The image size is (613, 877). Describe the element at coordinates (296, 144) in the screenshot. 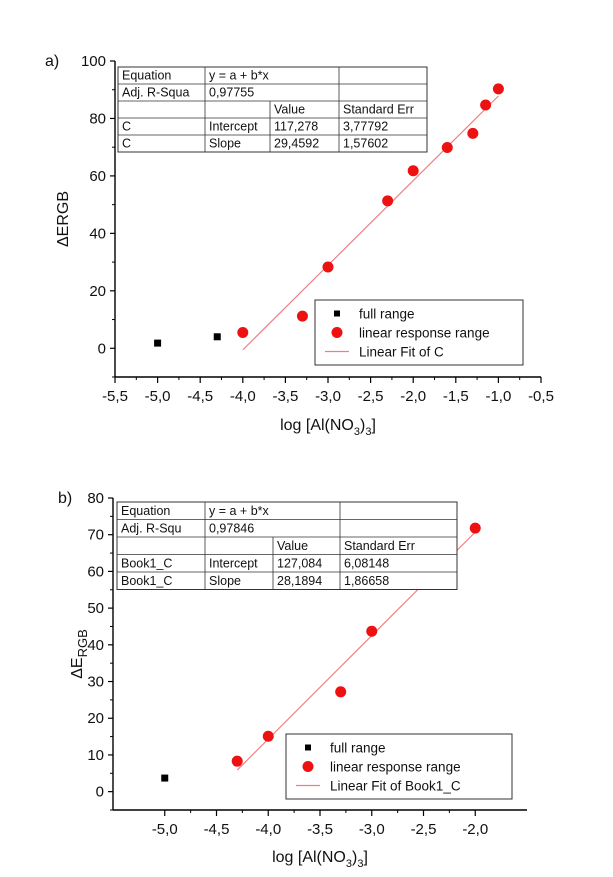

I see `fit-table-cell: 29,4592` at that location.